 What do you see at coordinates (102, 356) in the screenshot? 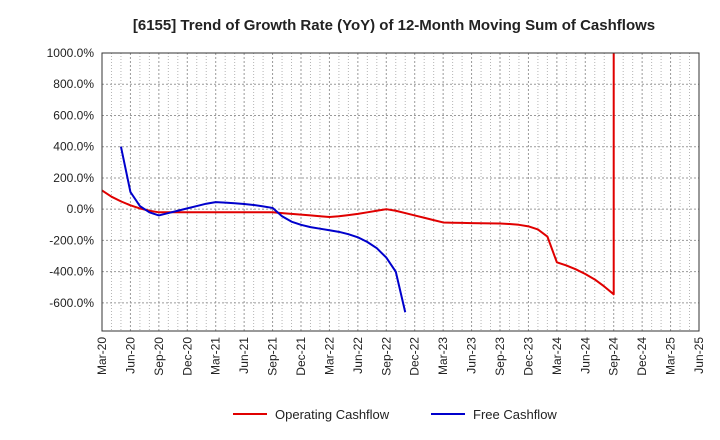
I see `x-tick-label: Mar-20` at bounding box center [102, 356].